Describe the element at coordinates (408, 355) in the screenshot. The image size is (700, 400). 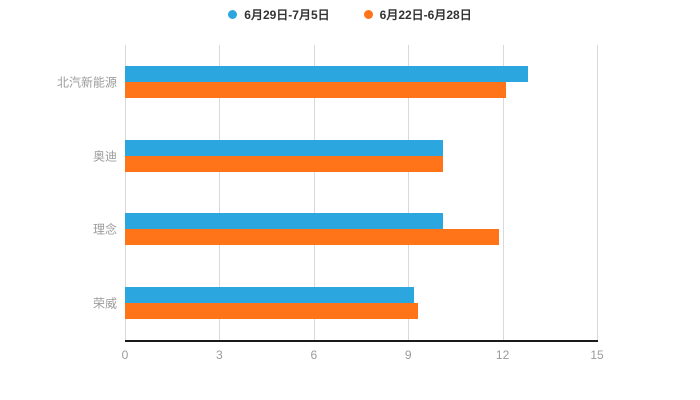
I see `x-tick-label: 9` at that location.